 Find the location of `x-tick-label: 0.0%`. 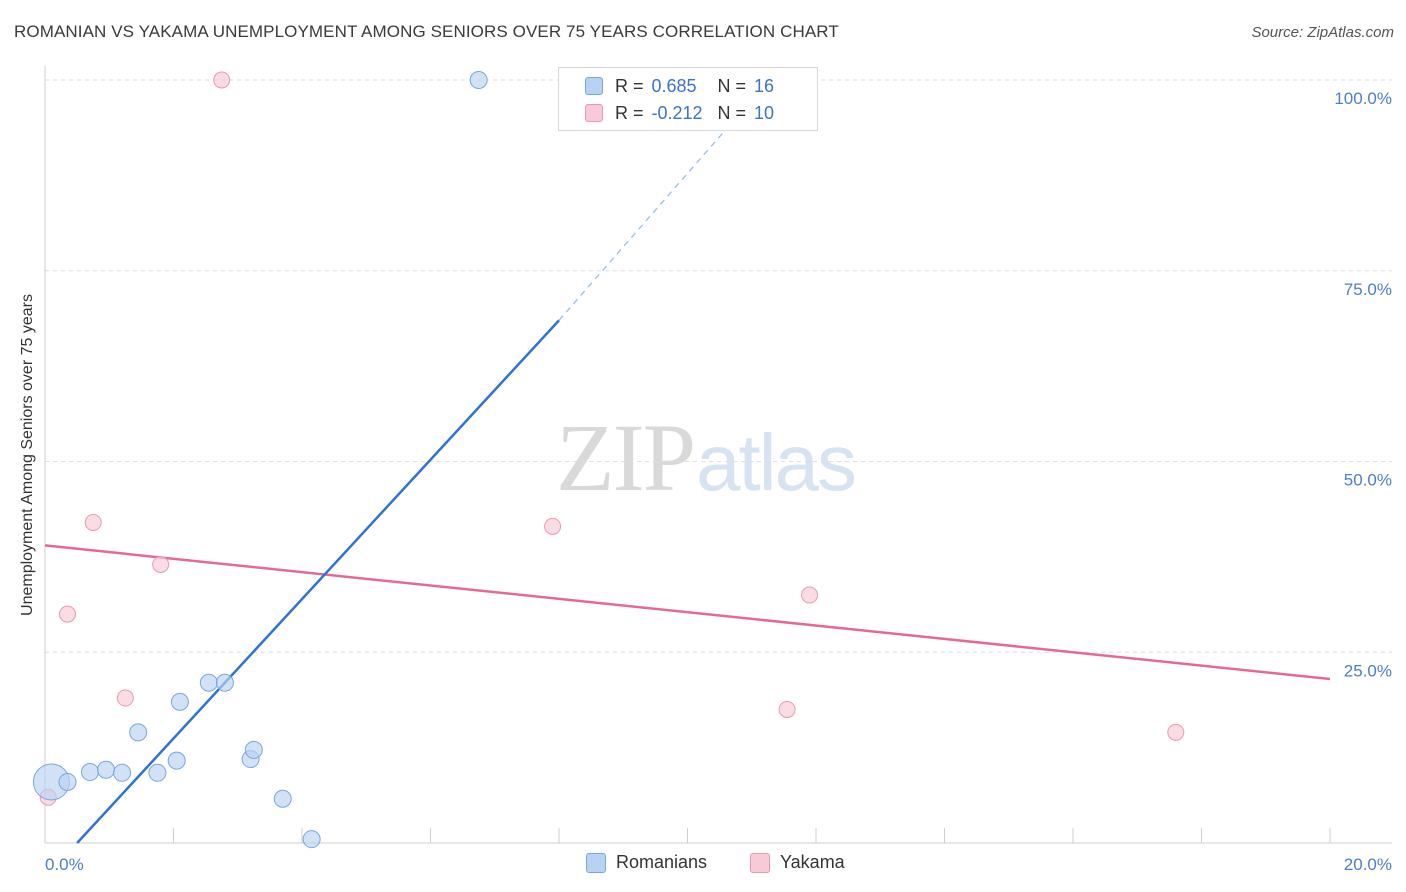

x-tick-label: 0.0% is located at coordinates (64, 864).